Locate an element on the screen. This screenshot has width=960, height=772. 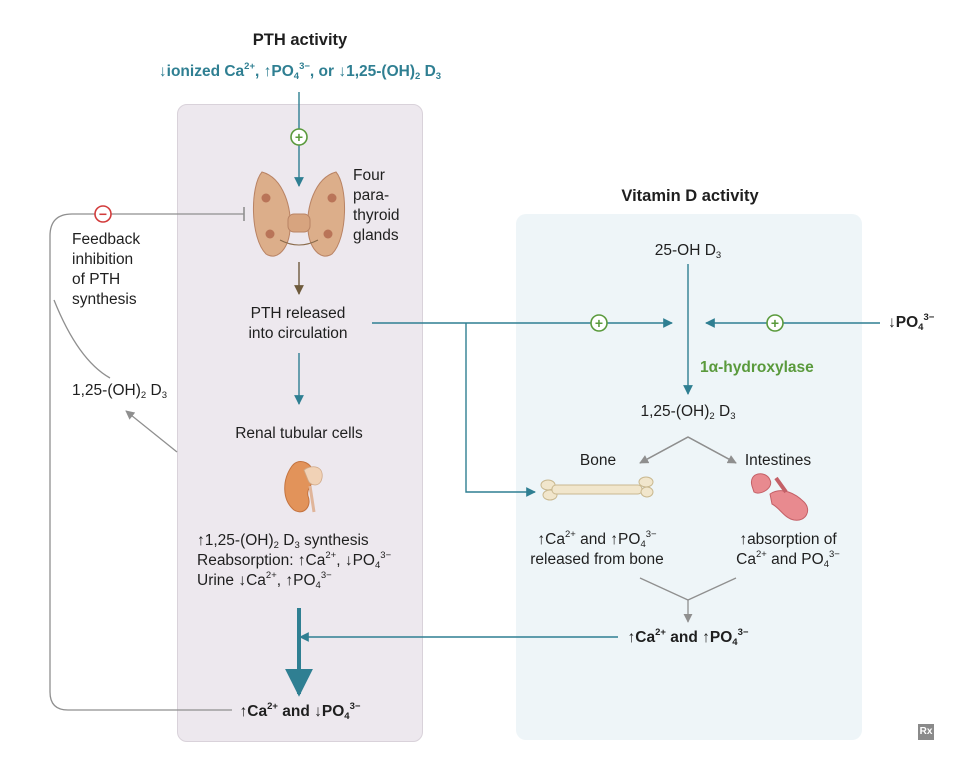
pth-stimuli: ↓ionized Ca2+, ↑PO43−, or ↓1,25-(OH)2 D3 is located at coordinates (300, 71).